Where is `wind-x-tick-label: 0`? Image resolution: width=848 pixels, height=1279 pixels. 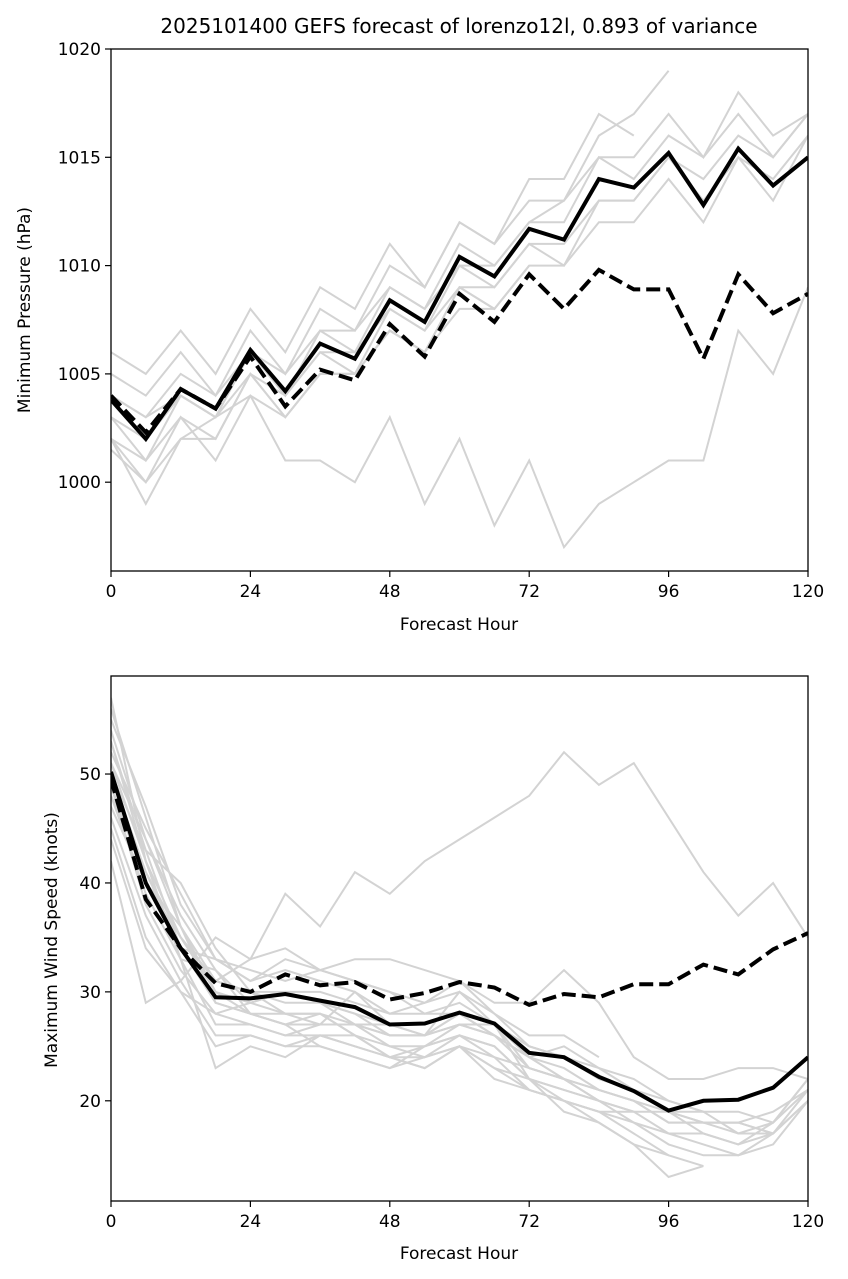 wind-x-tick-label: 0 is located at coordinates (111, 1222).